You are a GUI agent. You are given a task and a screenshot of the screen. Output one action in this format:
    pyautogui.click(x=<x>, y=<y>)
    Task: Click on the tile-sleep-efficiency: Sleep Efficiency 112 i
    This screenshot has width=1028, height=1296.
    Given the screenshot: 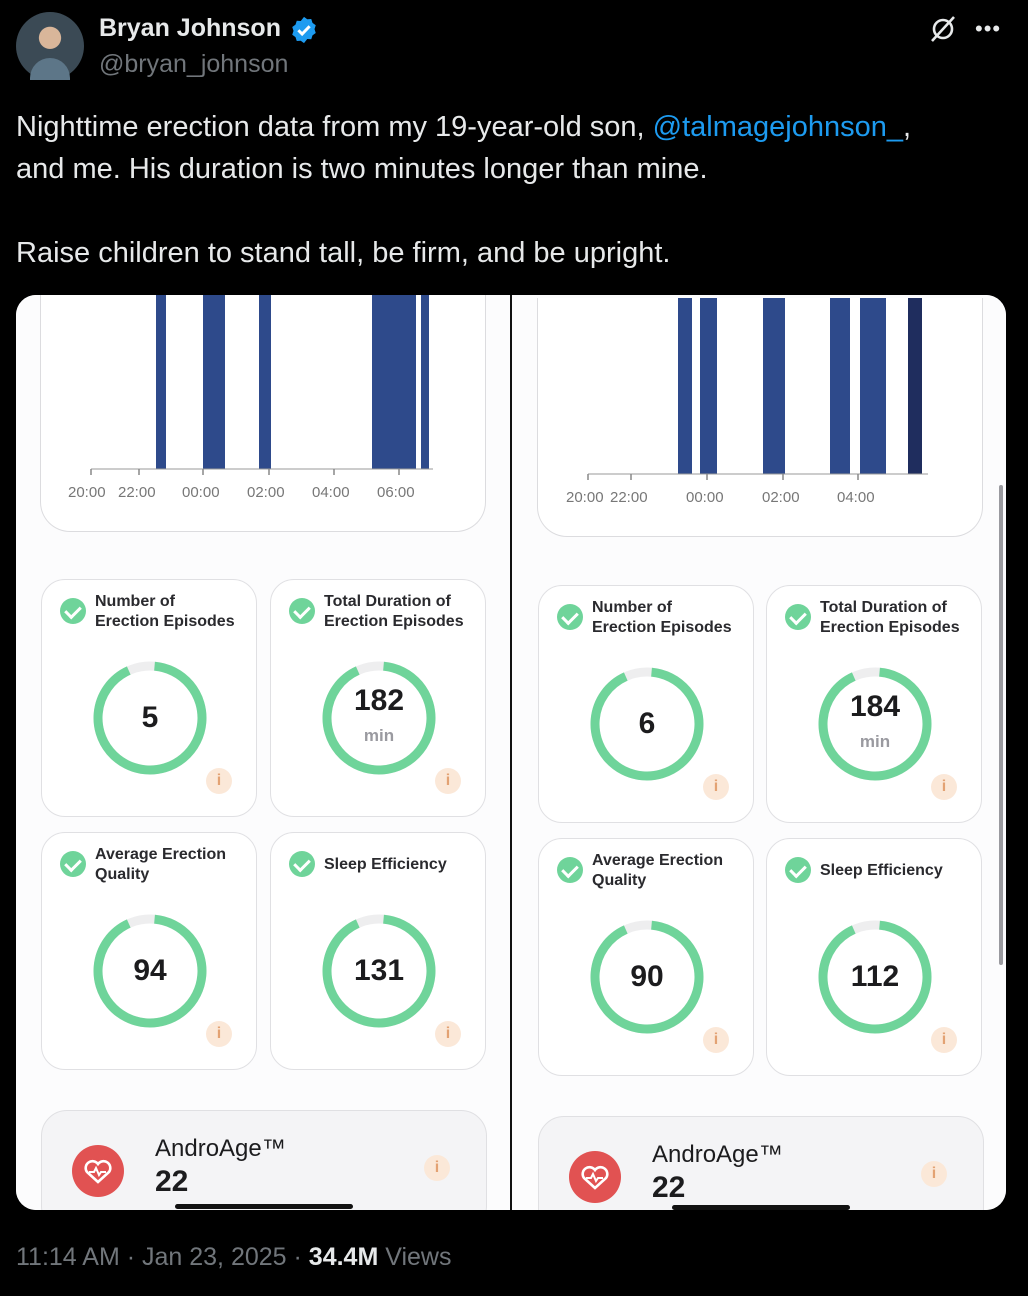 What is the action you would take?
    pyautogui.click(x=874, y=957)
    